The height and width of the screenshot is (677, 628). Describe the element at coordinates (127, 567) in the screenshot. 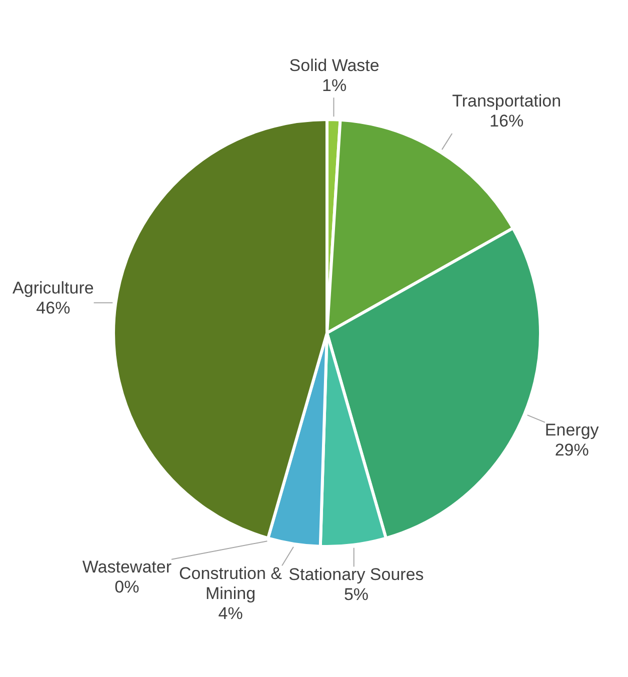

I see `category-label: Wastewater` at that location.